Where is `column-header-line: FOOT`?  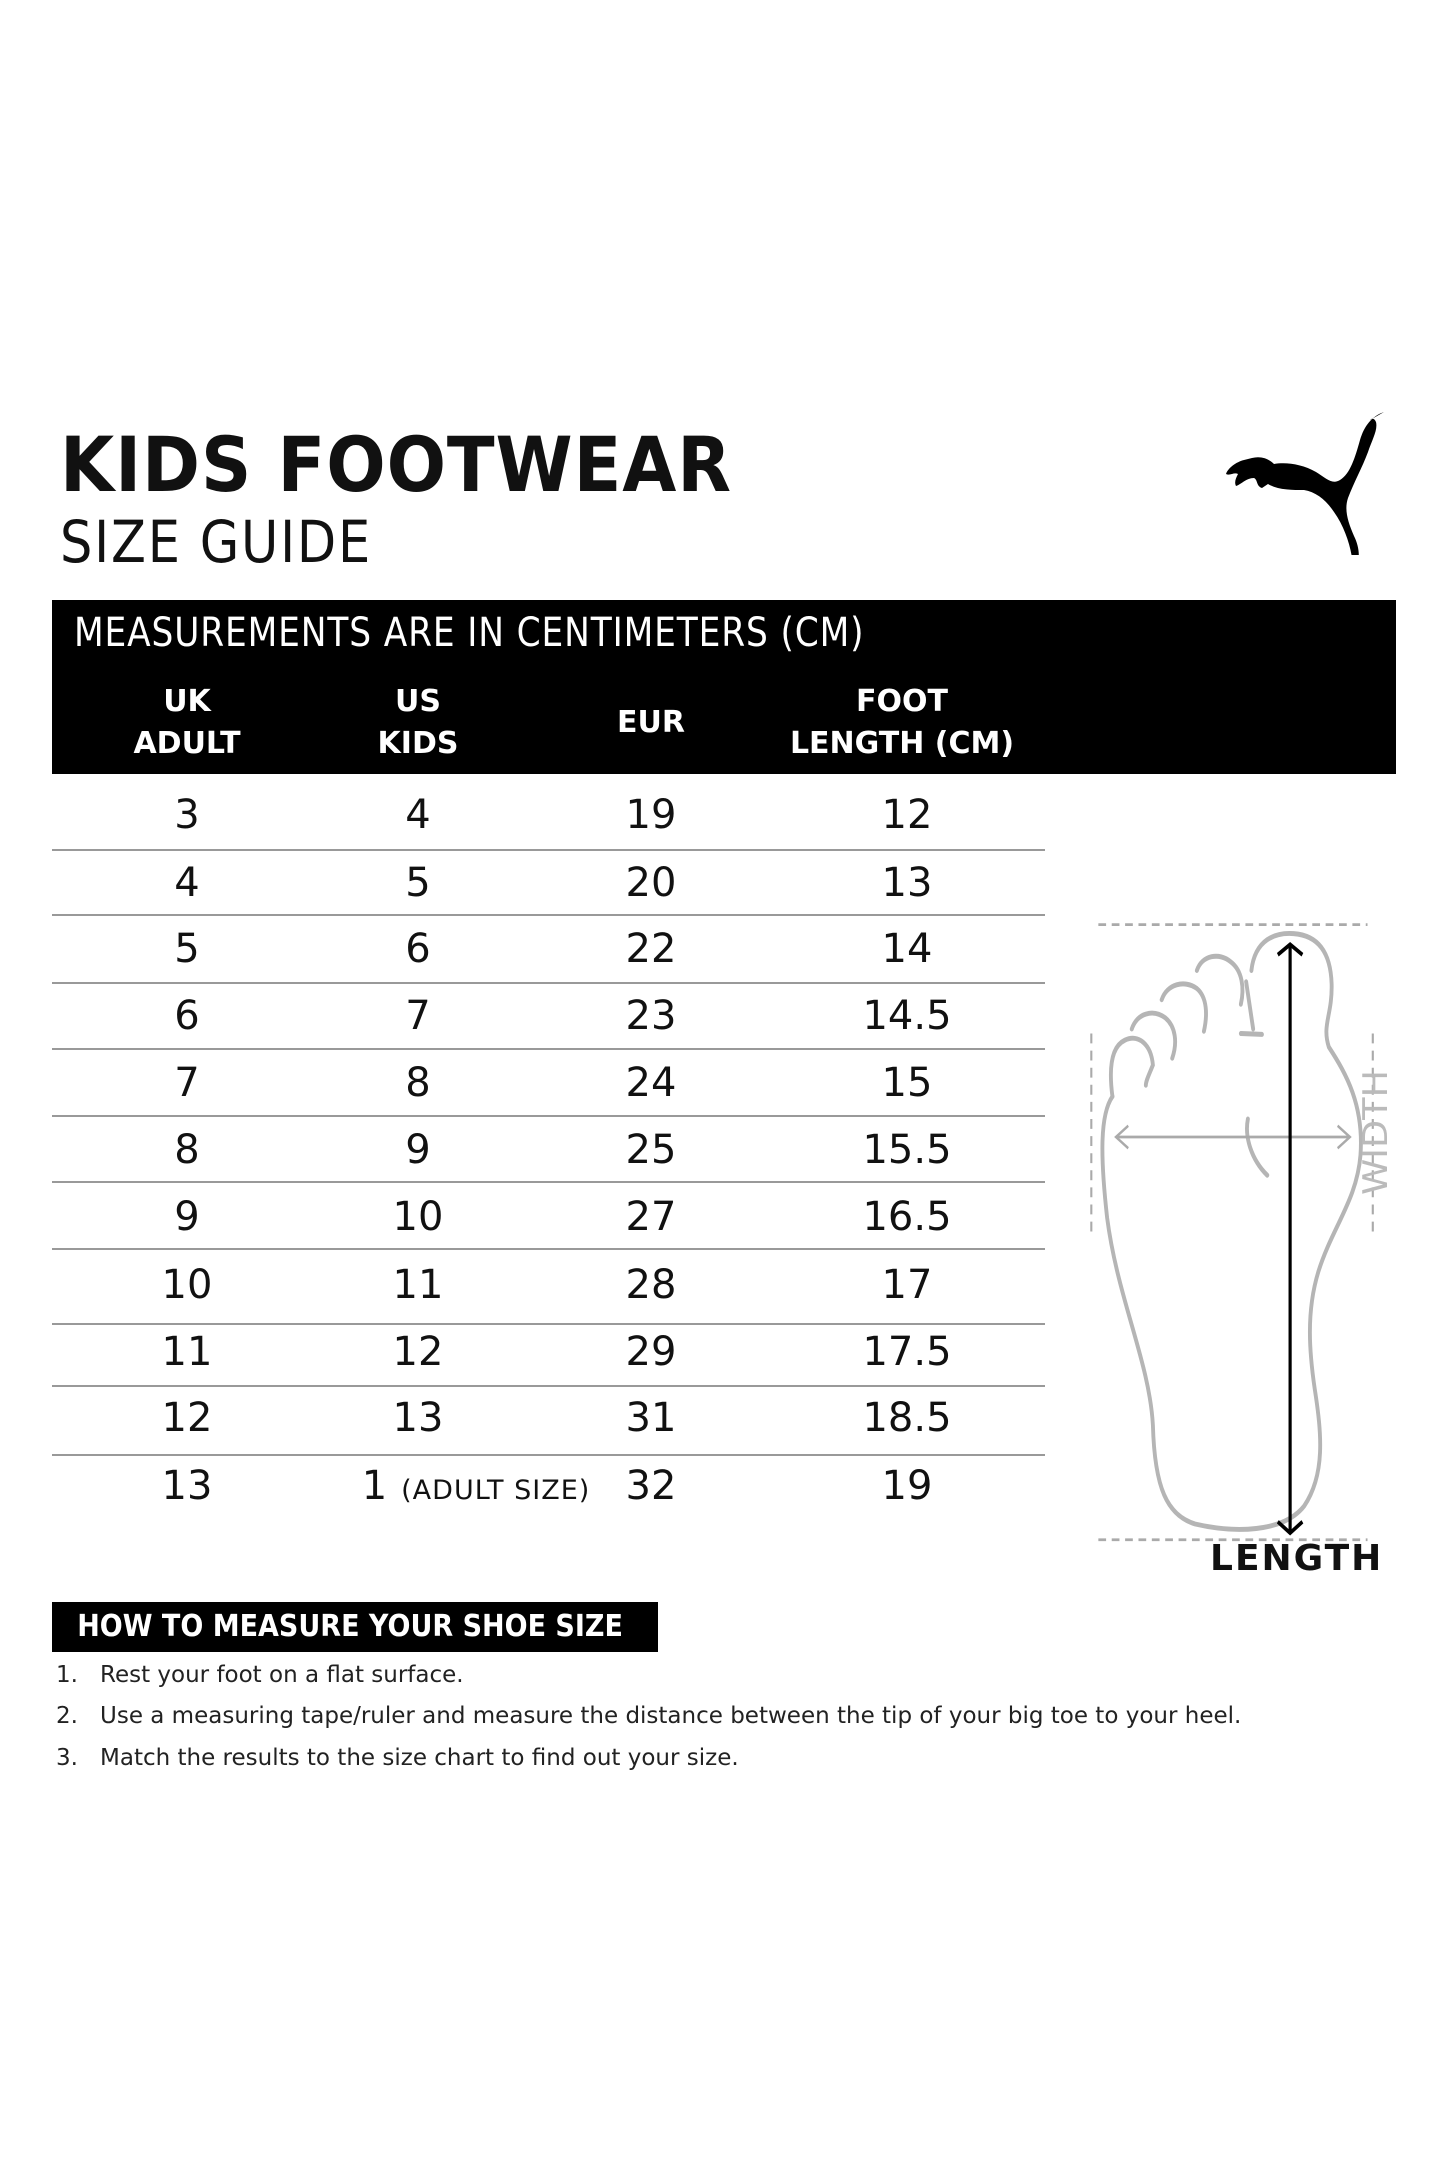 column-header-line: FOOT is located at coordinates (902, 701).